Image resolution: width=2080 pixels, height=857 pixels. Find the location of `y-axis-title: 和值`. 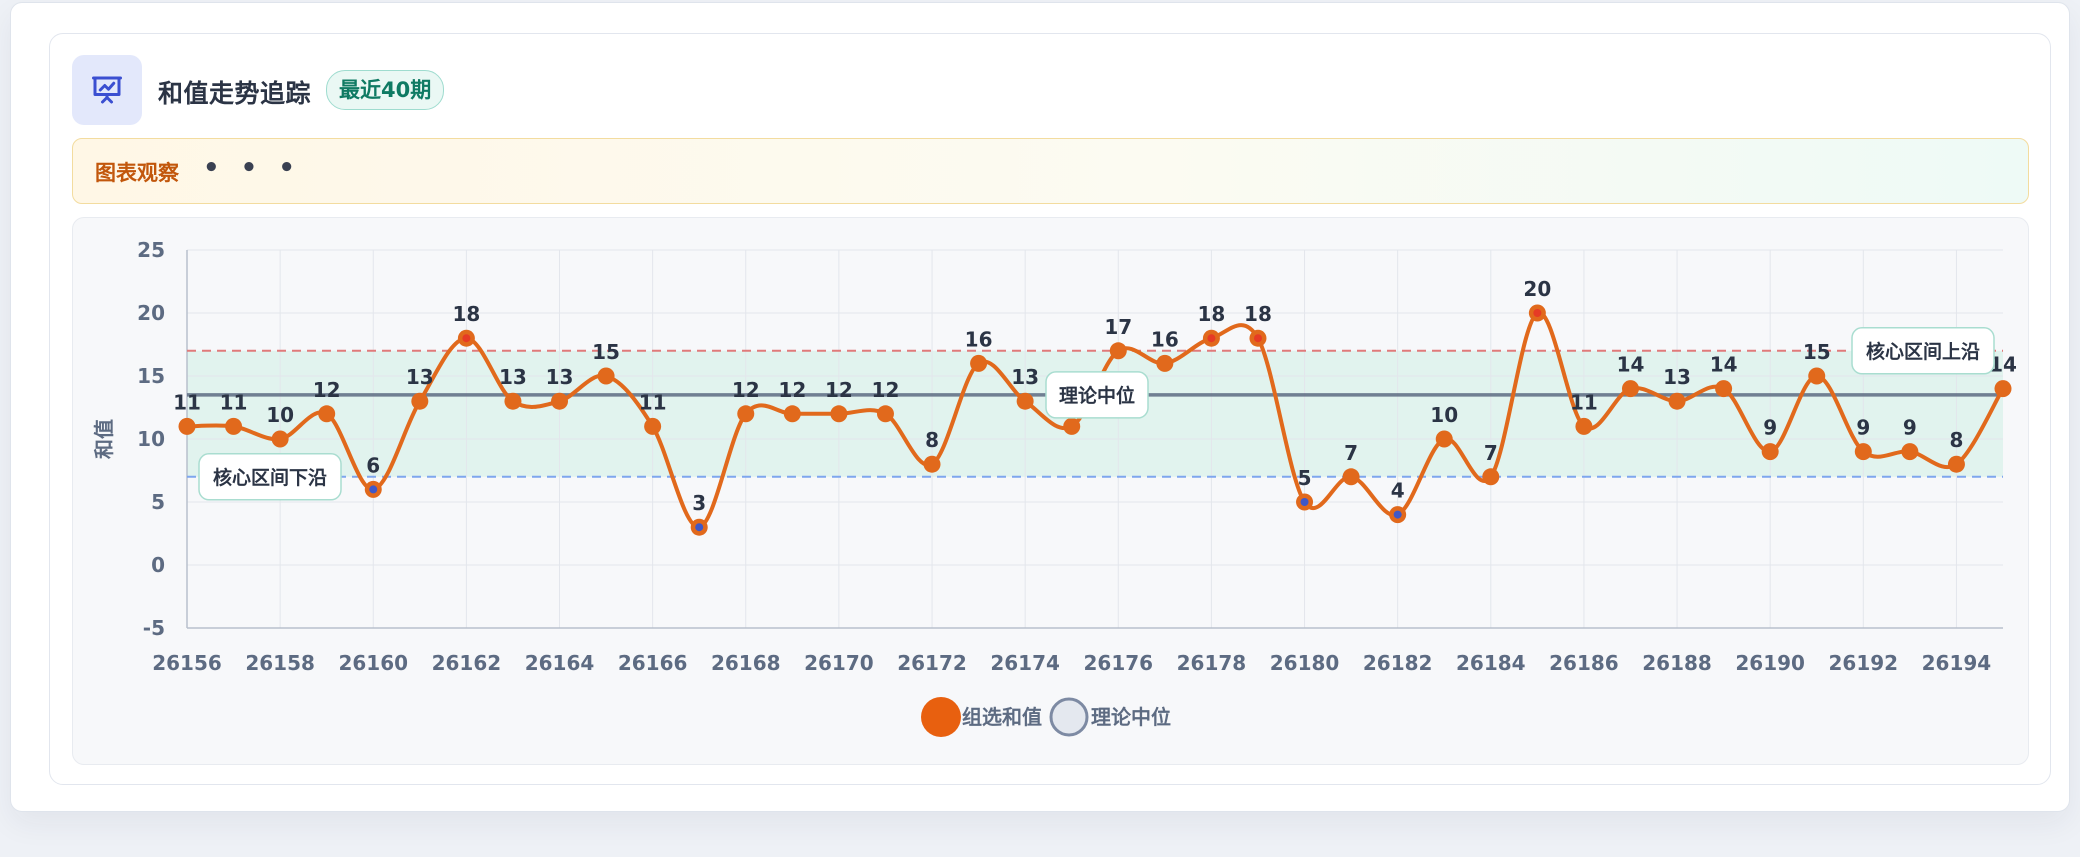

y-axis-title: 和值 is located at coordinates (104, 439).